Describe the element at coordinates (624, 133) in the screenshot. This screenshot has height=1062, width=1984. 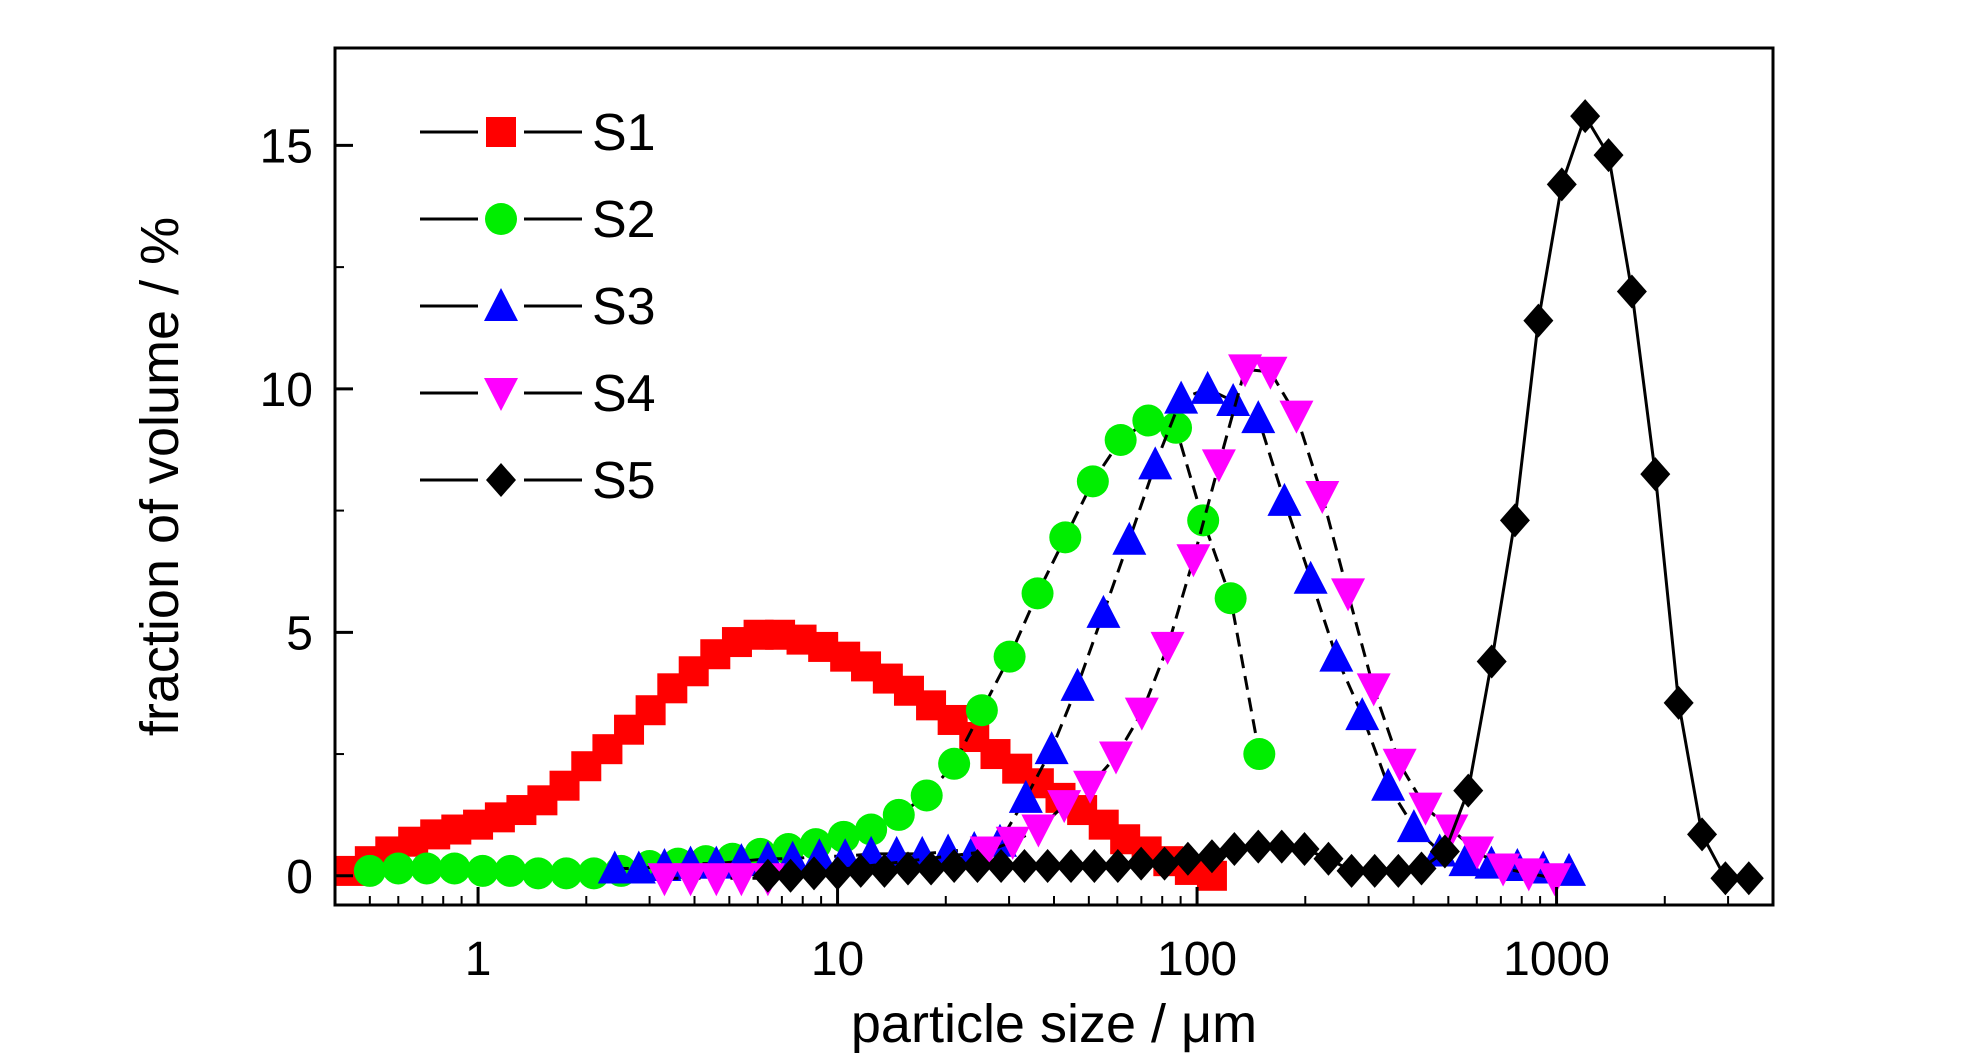
I see `legend-label: S1` at that location.